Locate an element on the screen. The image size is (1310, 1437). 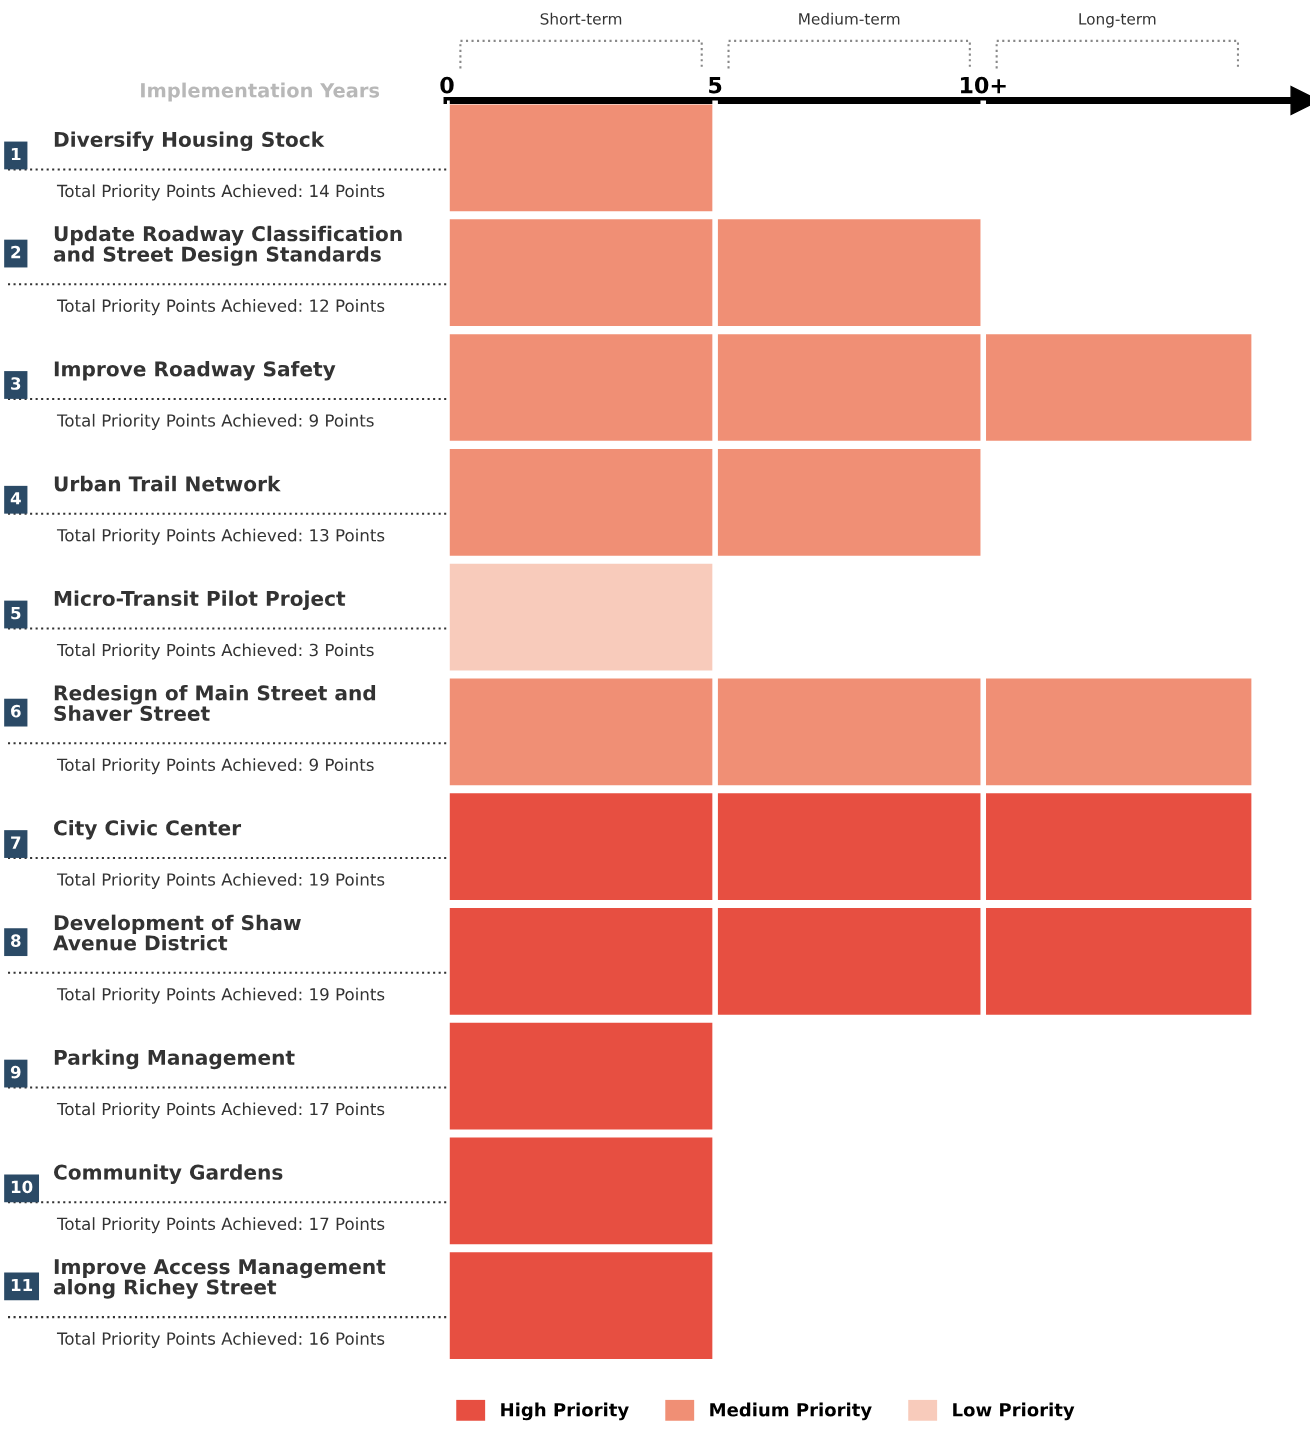
category-label: 2 Update Roadway Classification and Street Design Standards is located at coordinates (206, 245).